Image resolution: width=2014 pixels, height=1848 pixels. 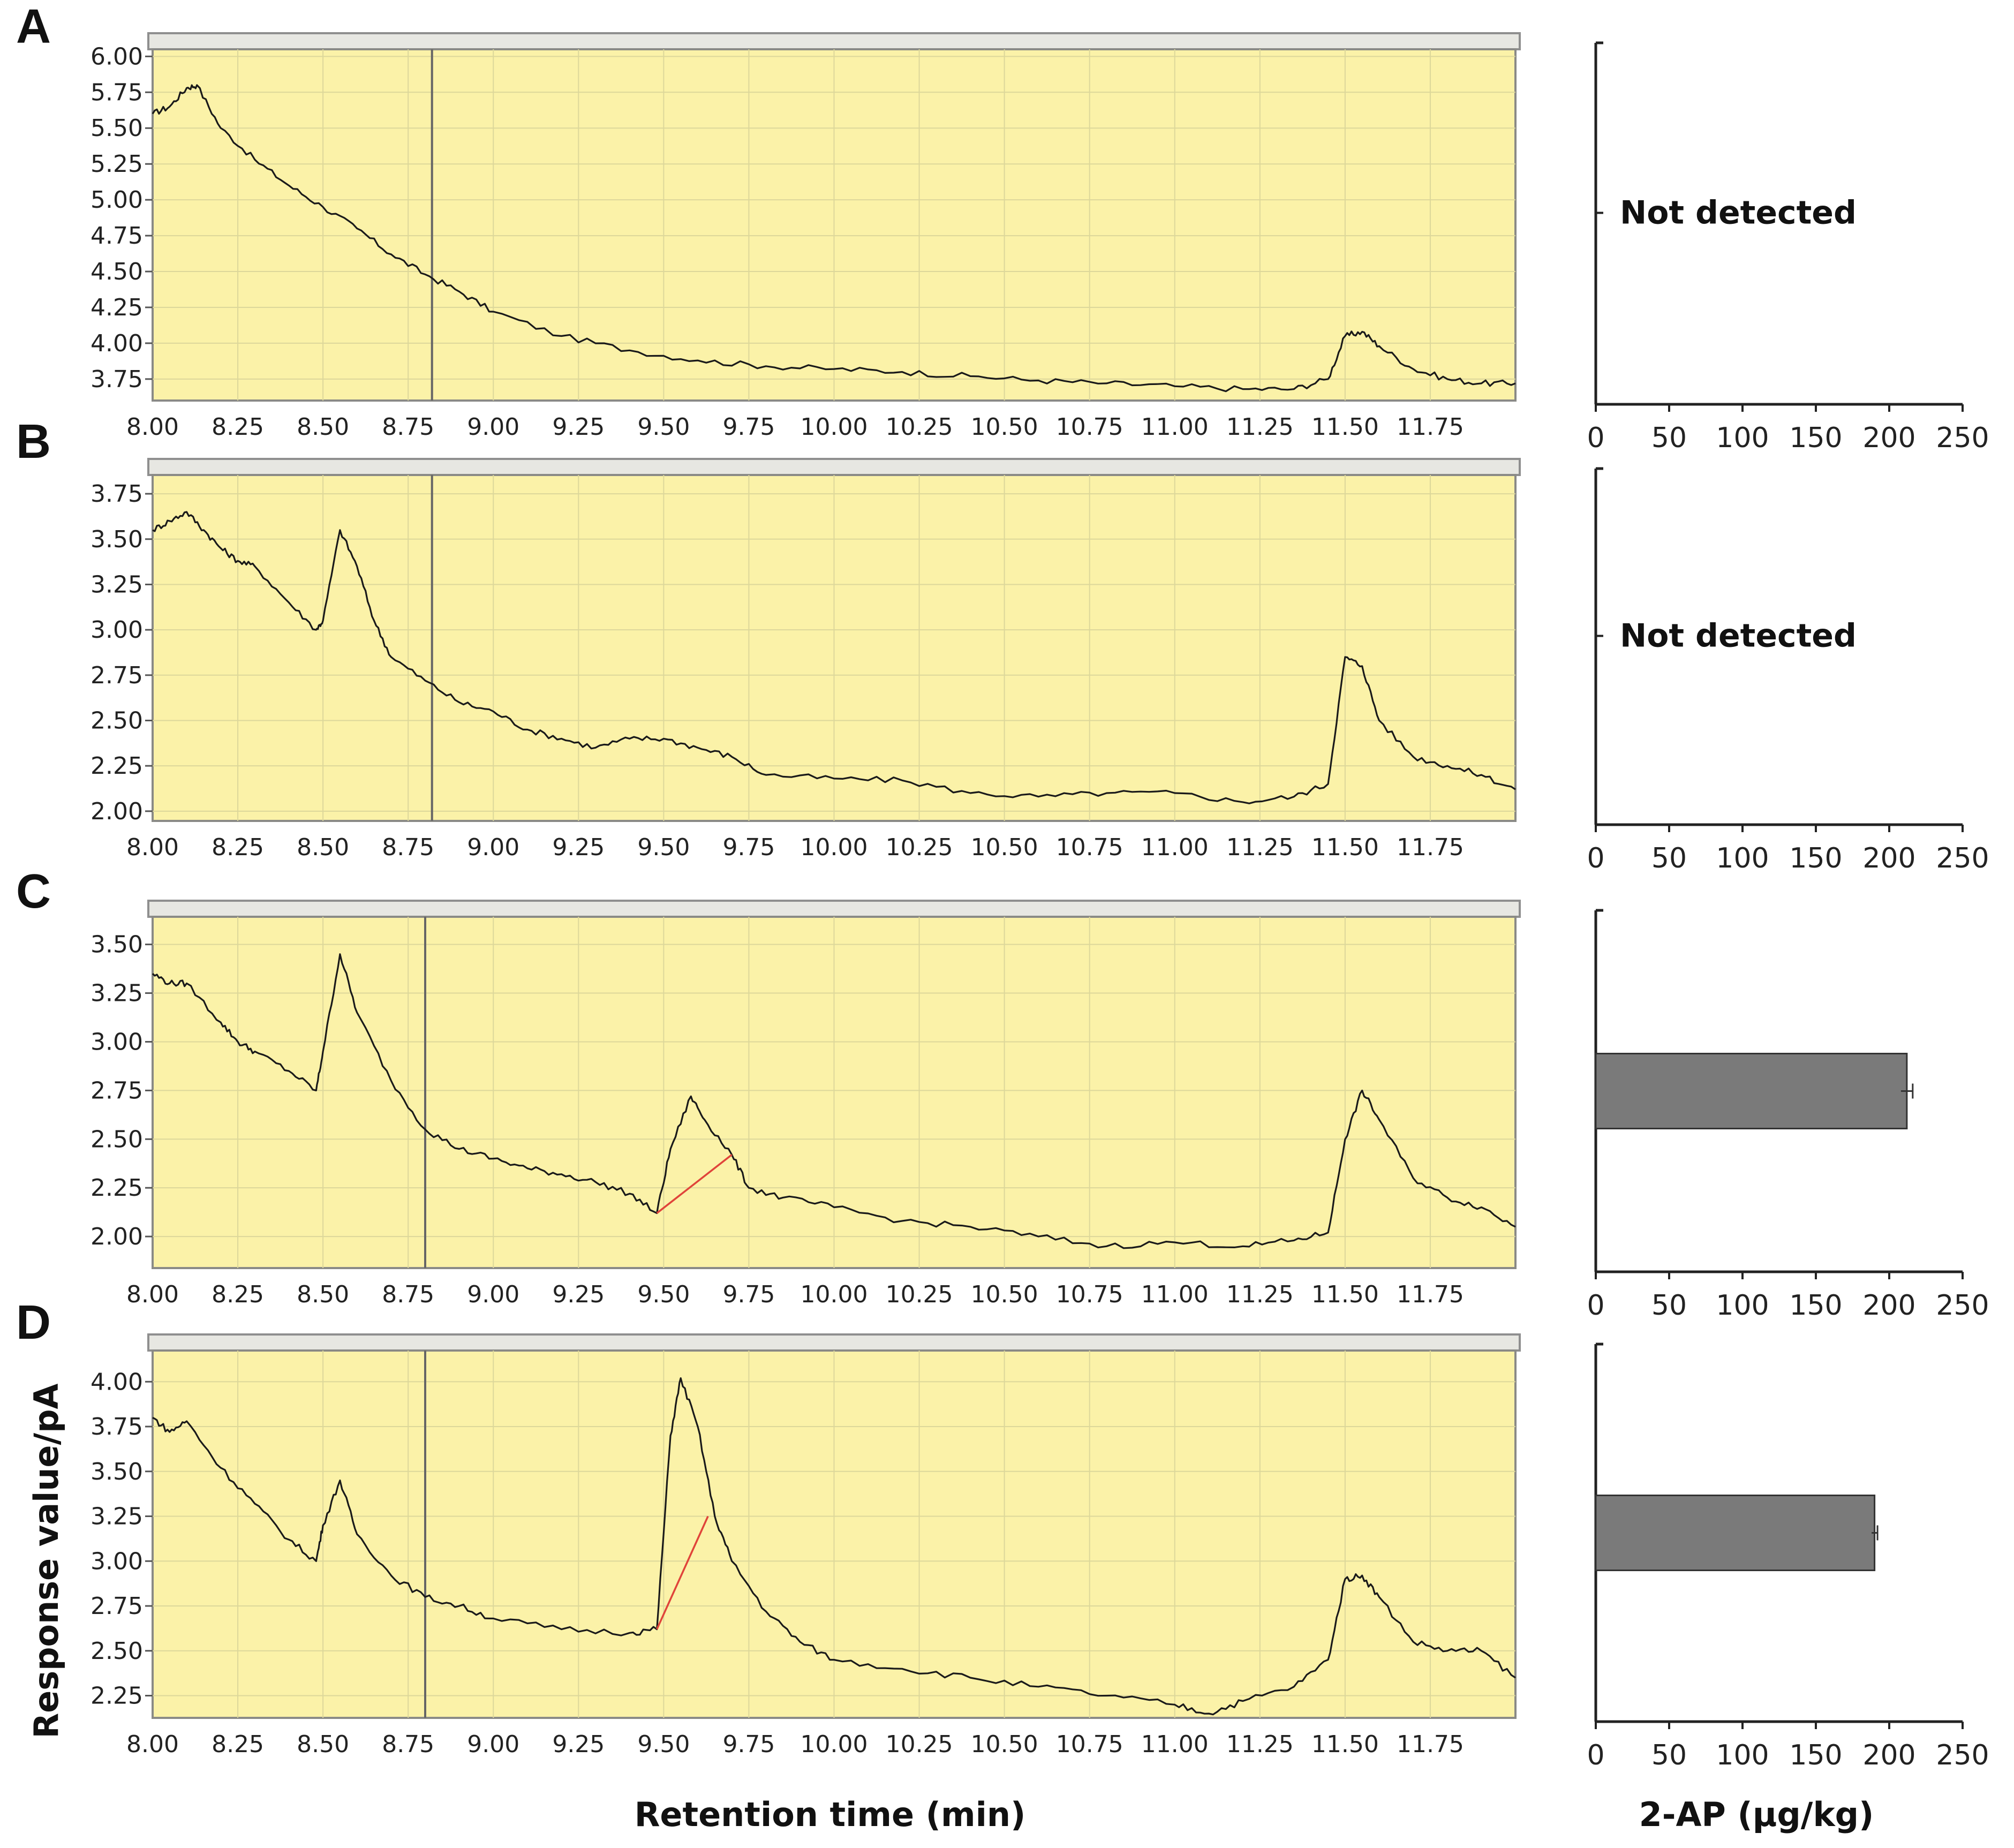 I want to click on panel-letter: A, so click(x=33, y=27).